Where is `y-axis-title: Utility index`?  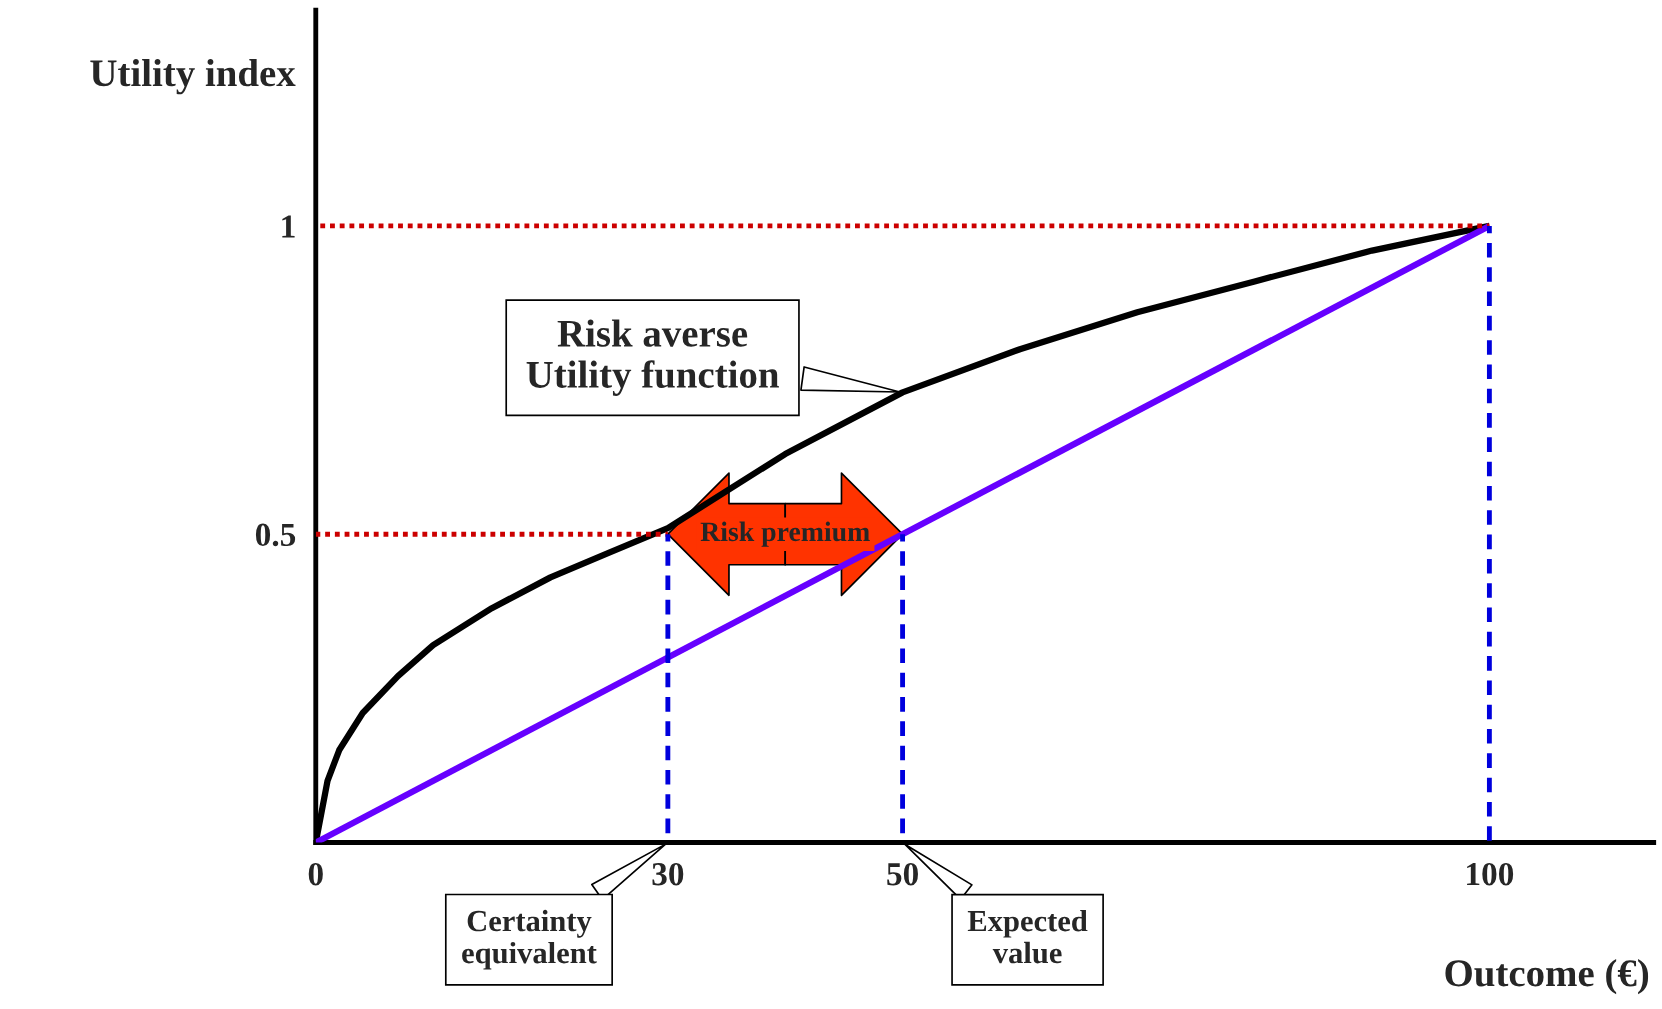
y-axis-title: Utility index is located at coordinates (193, 77).